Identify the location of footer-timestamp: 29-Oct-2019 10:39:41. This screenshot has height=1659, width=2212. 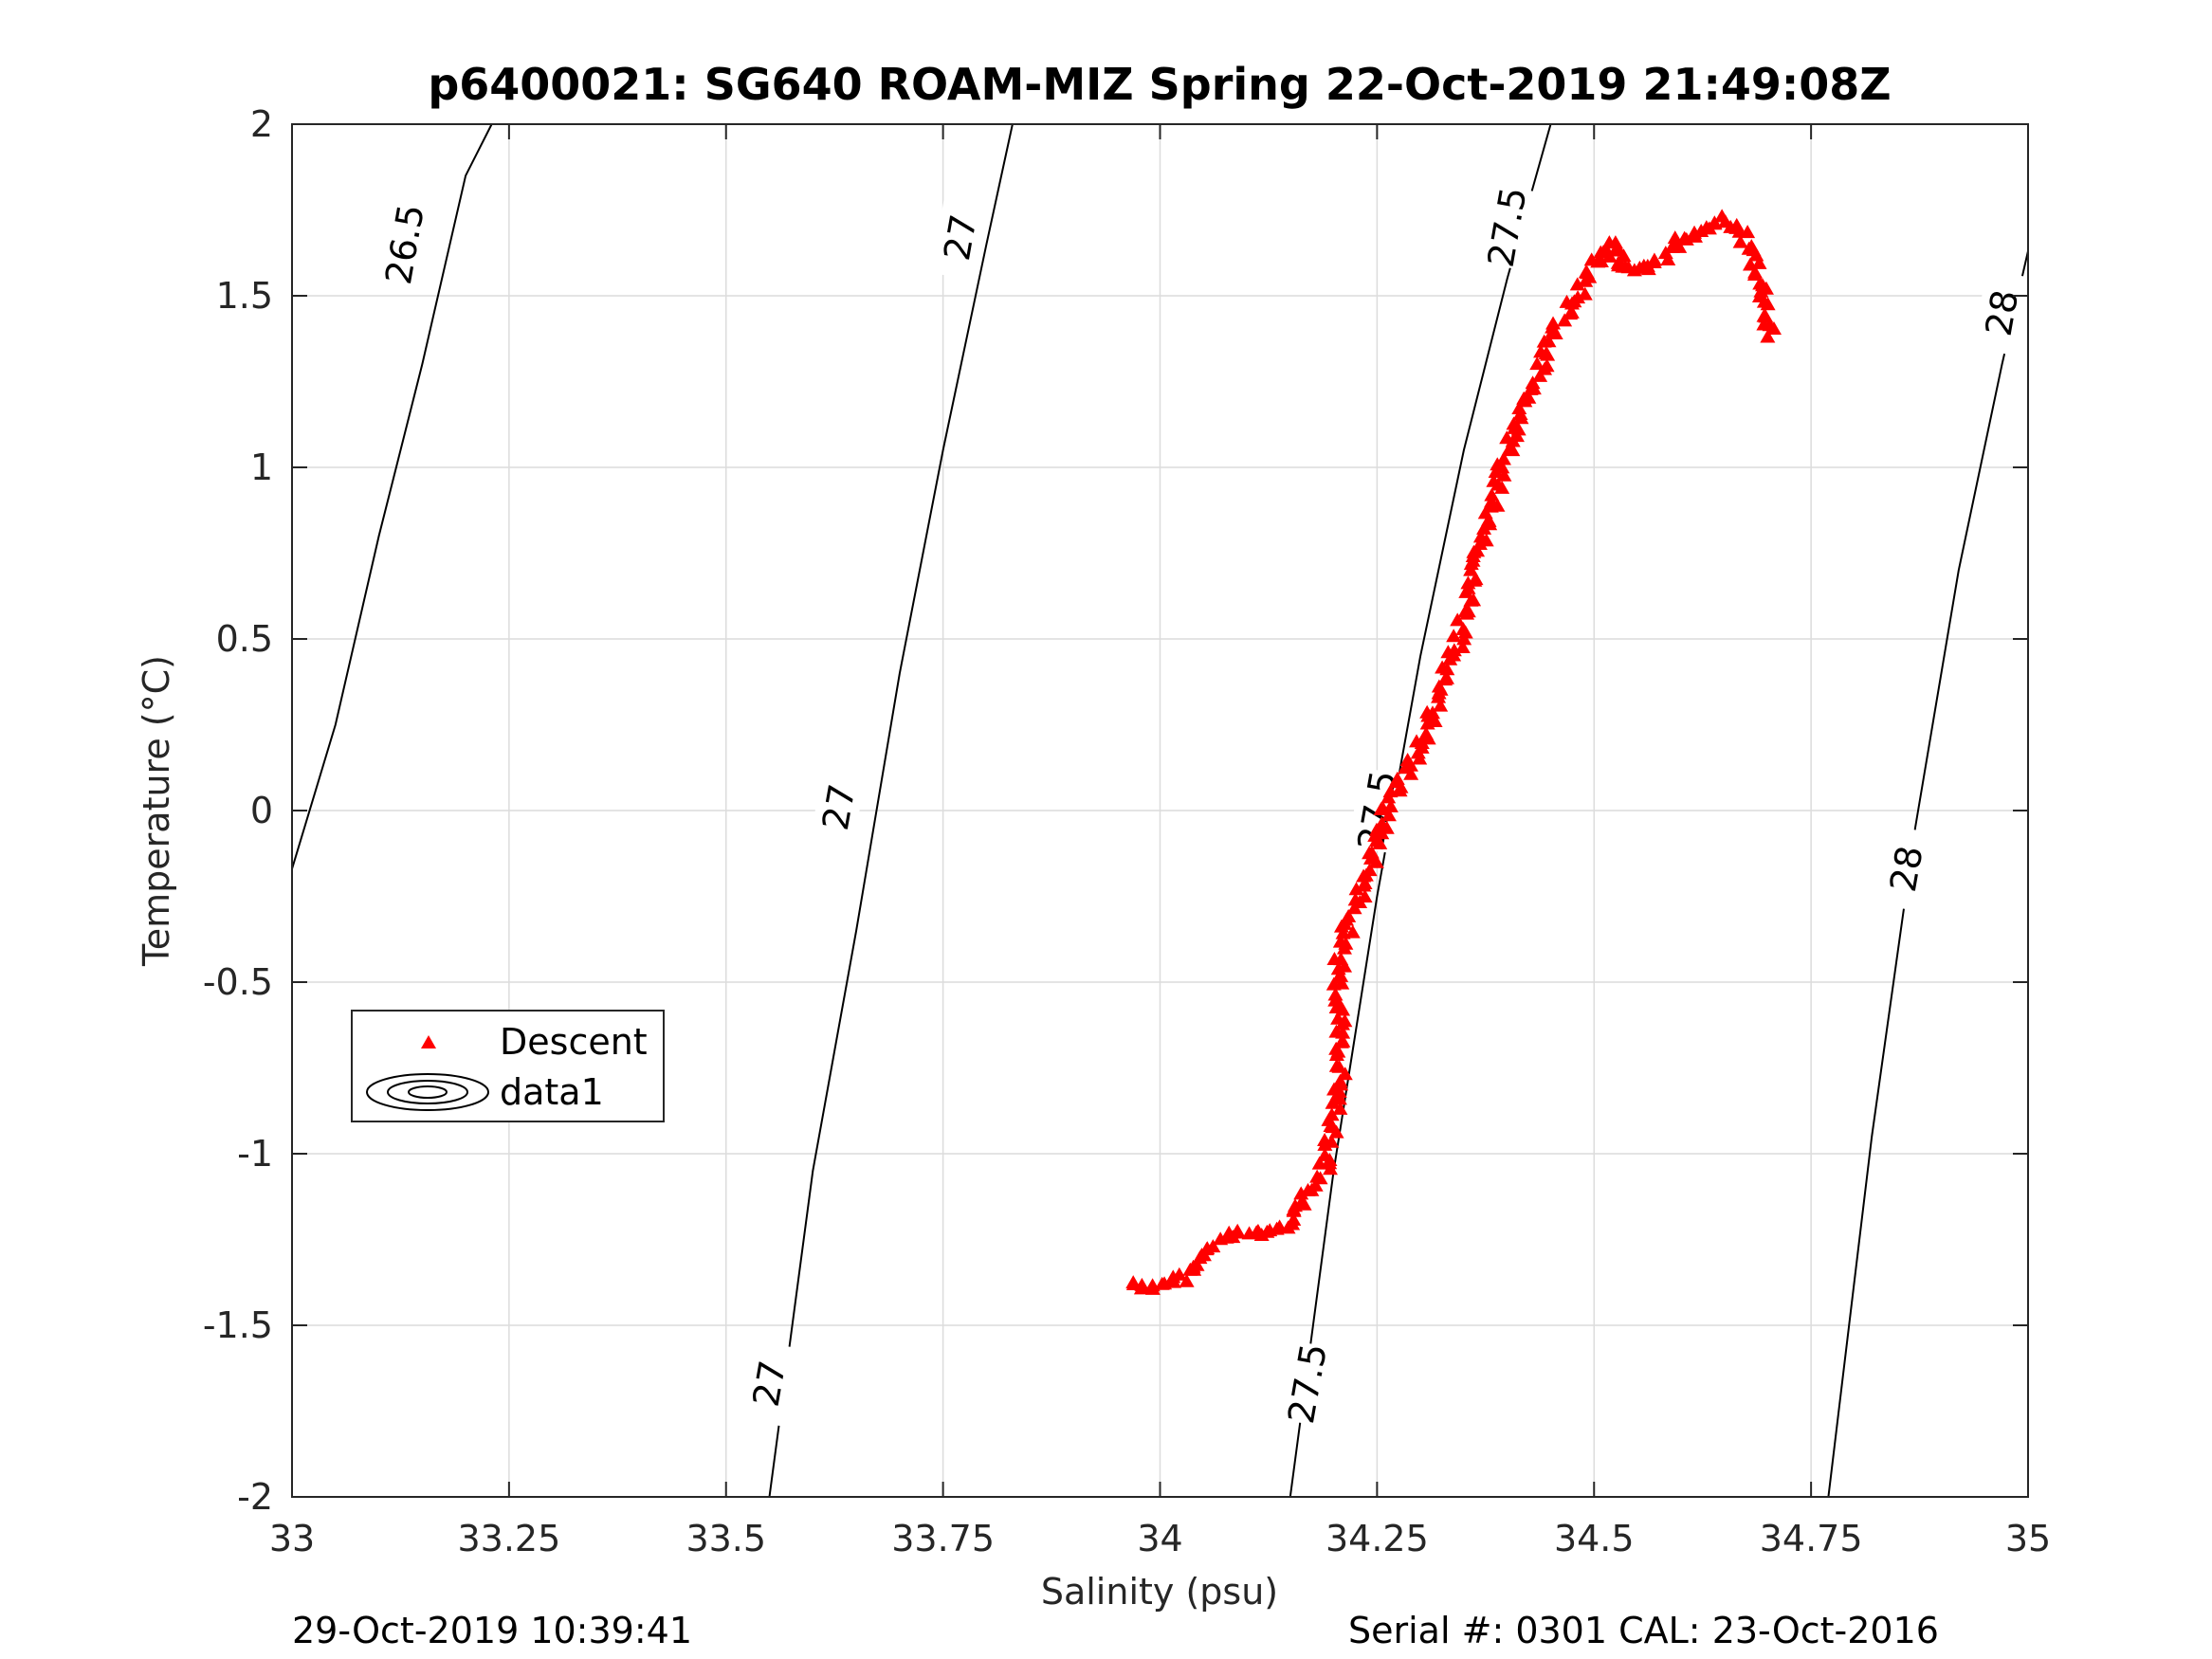
(492, 1630).